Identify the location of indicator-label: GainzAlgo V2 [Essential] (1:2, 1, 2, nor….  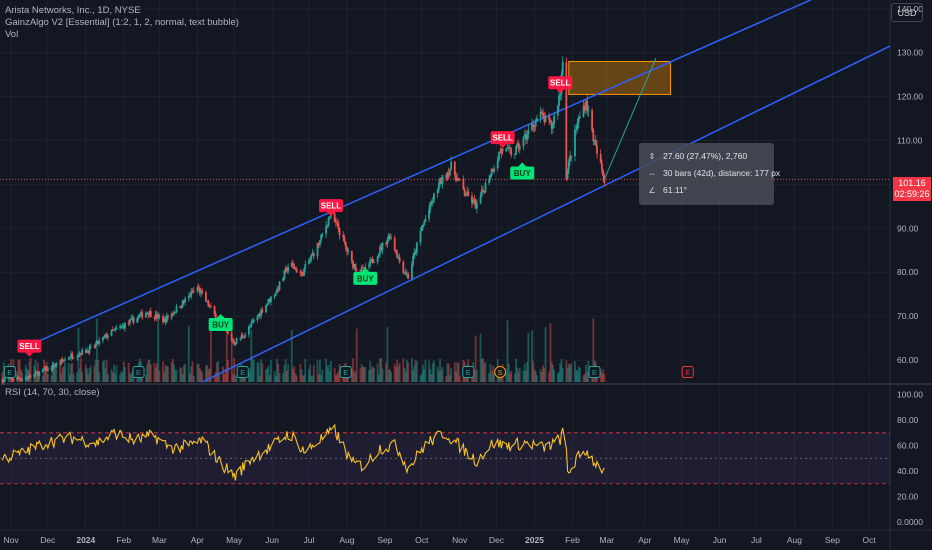
(122, 22).